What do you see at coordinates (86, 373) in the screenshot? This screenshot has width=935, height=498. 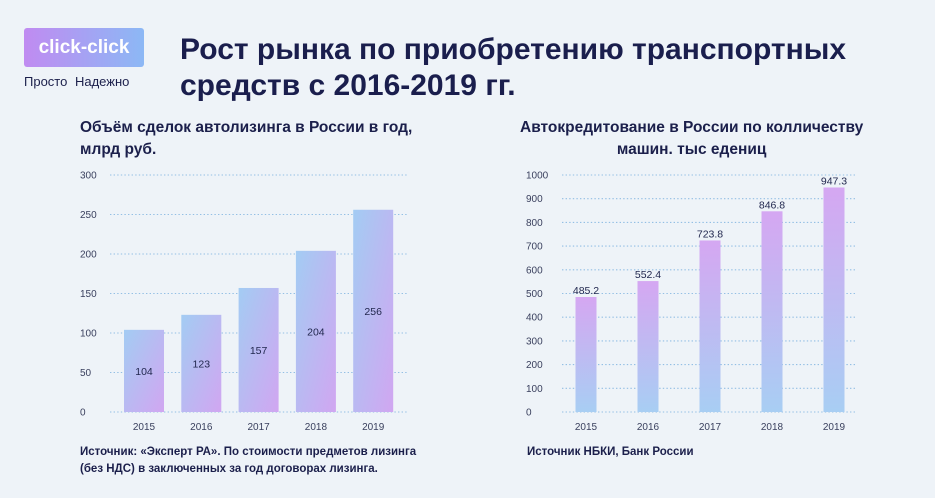 I see `y-tick-label: 50` at bounding box center [86, 373].